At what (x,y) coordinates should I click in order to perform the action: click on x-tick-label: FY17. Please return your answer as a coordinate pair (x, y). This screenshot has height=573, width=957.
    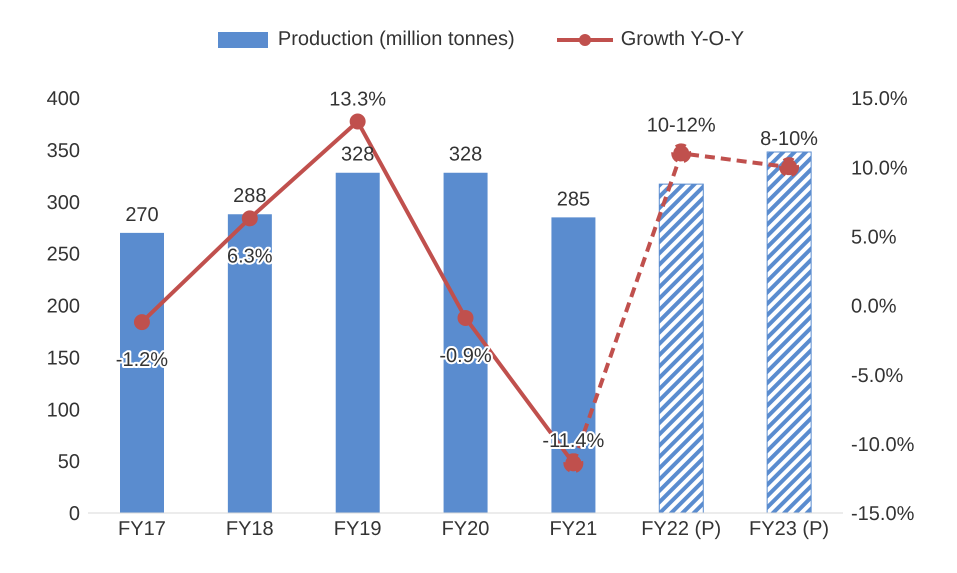
    Looking at the image, I should click on (142, 529).